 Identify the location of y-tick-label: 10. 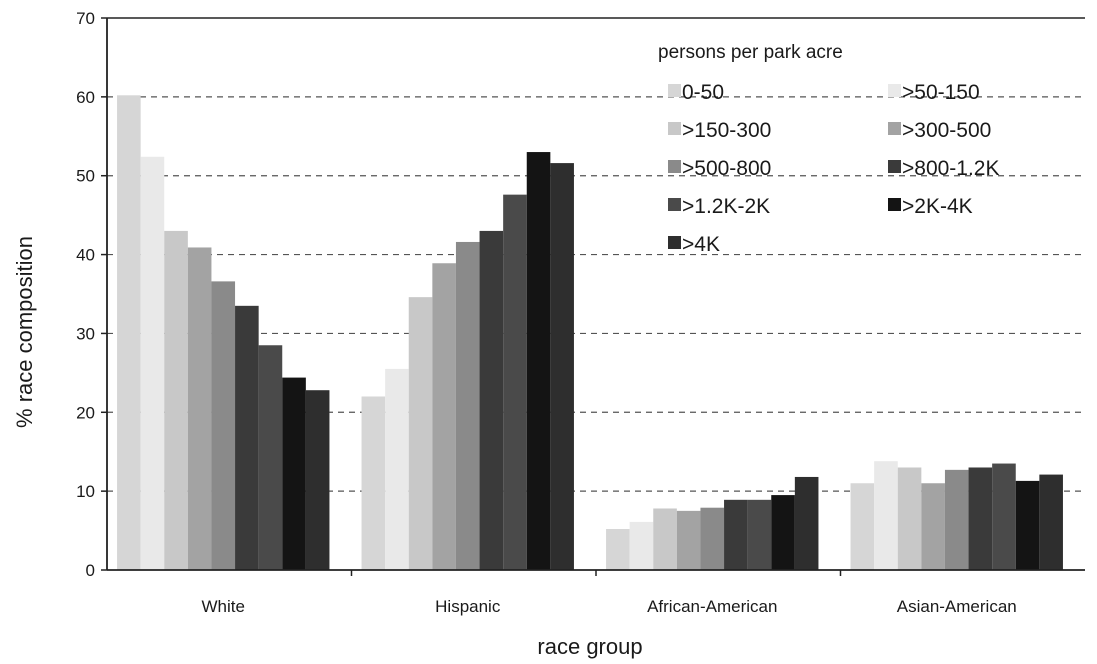
(85, 491).